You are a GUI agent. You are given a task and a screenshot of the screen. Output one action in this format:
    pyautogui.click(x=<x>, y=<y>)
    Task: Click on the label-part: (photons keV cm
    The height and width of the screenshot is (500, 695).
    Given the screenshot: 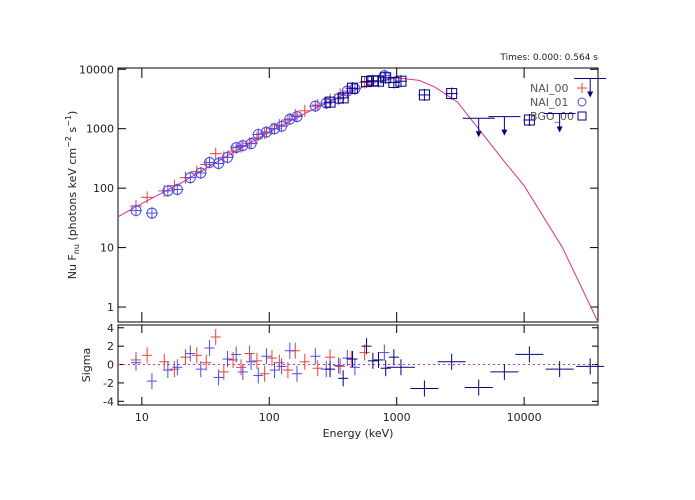 What is the action you would take?
    pyautogui.click(x=72, y=196)
    